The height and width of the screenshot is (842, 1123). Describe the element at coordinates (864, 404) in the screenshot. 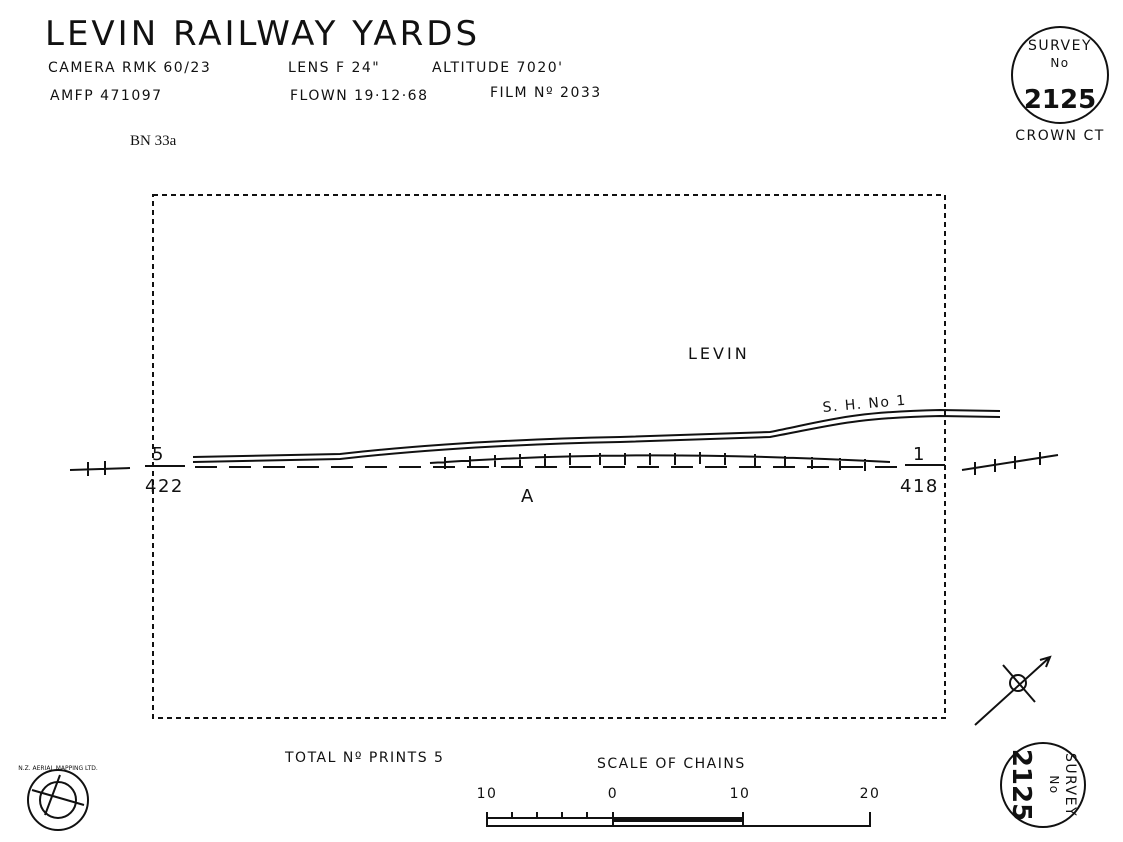

I see `highway-label: S. H. No 1` at that location.